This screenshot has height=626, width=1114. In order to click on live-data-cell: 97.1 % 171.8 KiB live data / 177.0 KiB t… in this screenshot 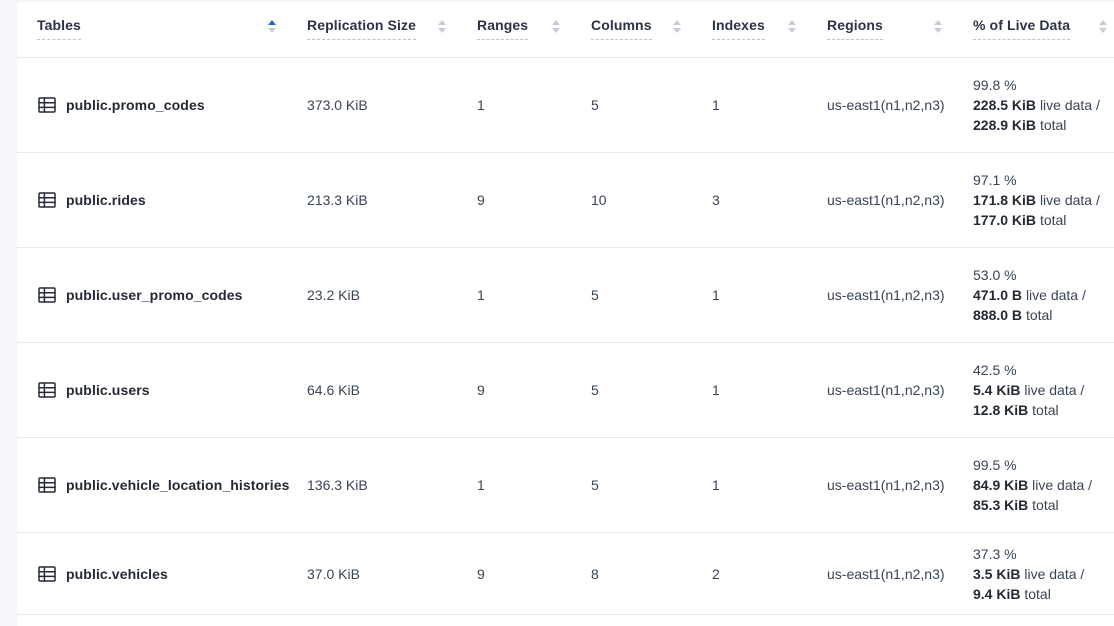, I will do `click(1035, 200)`.